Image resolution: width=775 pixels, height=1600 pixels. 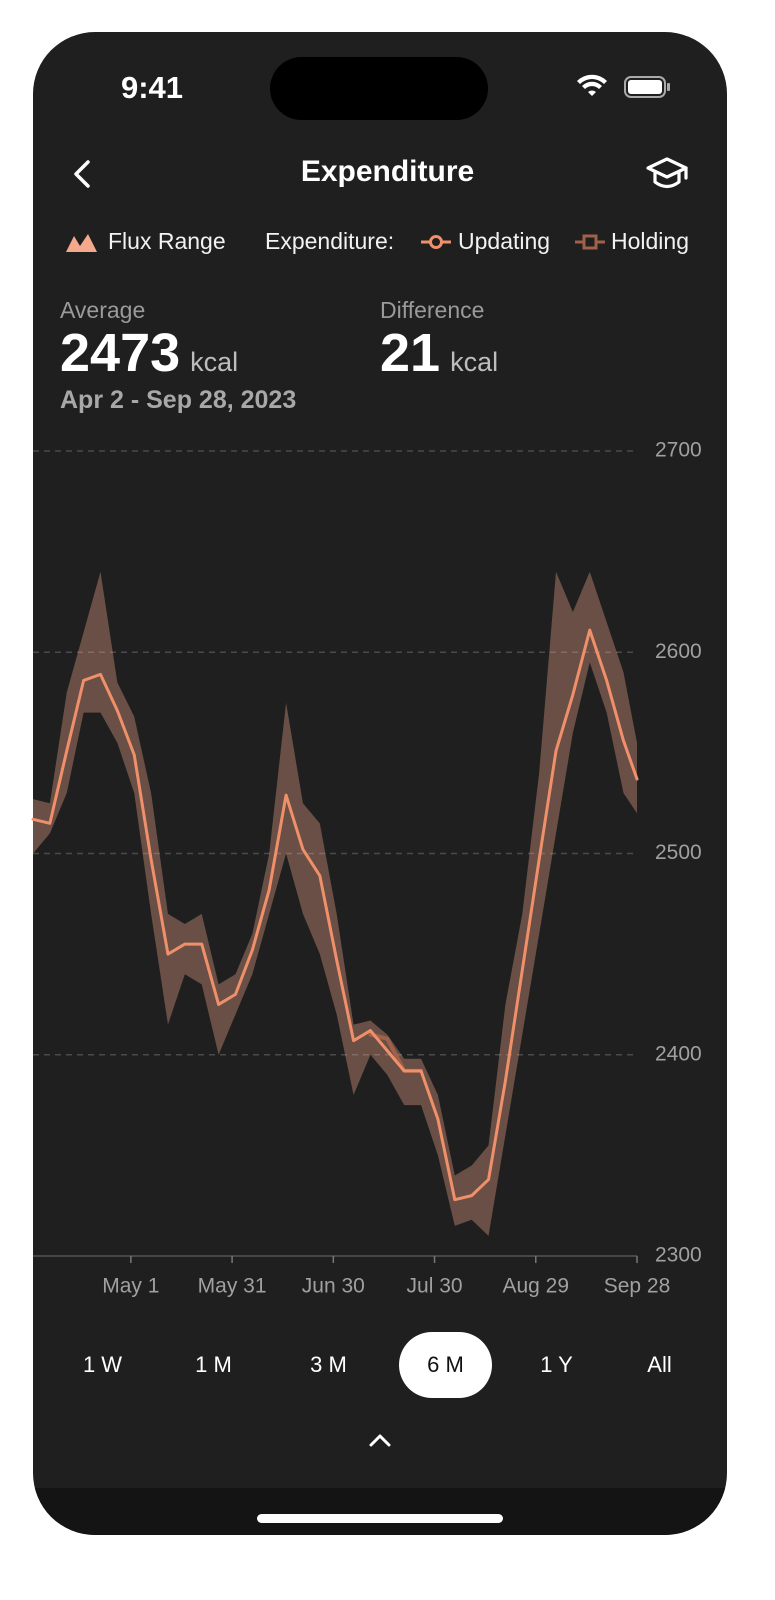 What do you see at coordinates (650, 241) in the screenshot?
I see `legend-label: Holding` at bounding box center [650, 241].